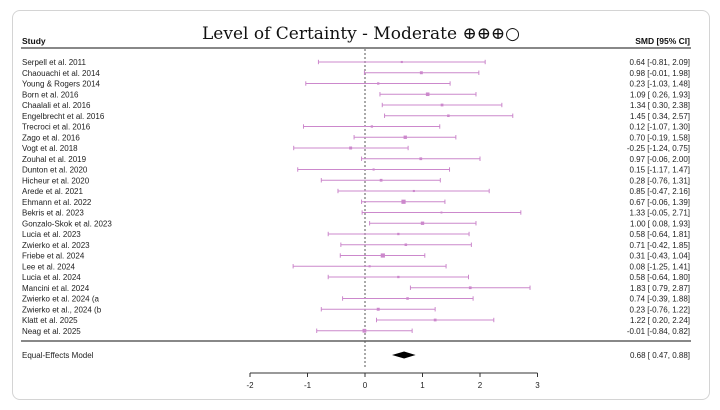 Image resolution: width=720 pixels, height=410 pixels. What do you see at coordinates (356, 191) in the screenshot?
I see `study-row: Arede et al. 2021 0.85 [-0.47, 2.16]` at bounding box center [356, 191].